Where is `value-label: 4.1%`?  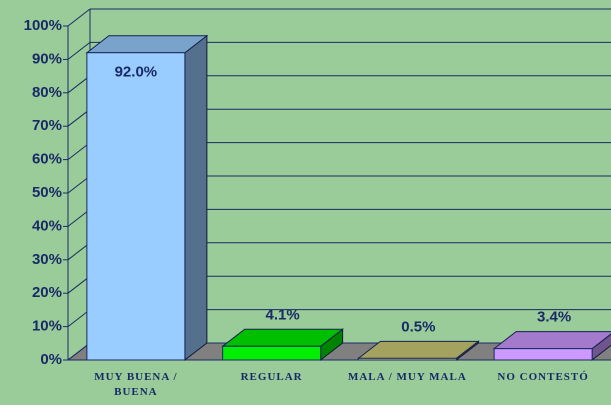
value-label: 4.1% is located at coordinates (283, 314).